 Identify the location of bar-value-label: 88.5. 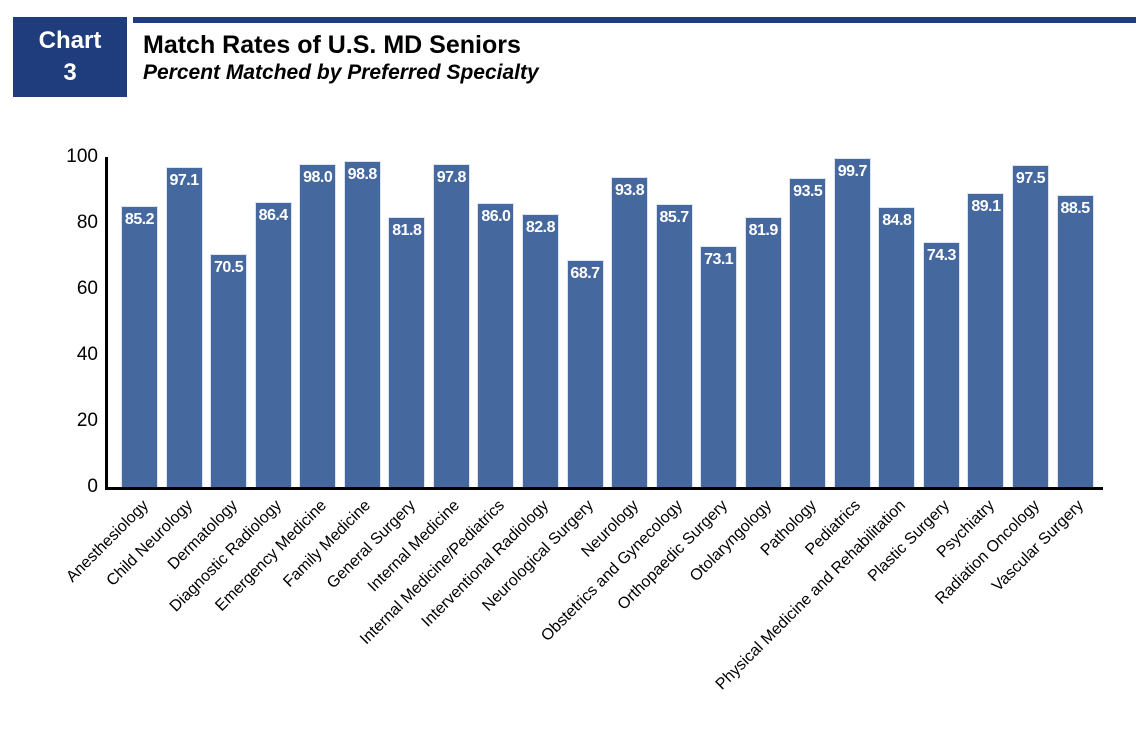
(1075, 208).